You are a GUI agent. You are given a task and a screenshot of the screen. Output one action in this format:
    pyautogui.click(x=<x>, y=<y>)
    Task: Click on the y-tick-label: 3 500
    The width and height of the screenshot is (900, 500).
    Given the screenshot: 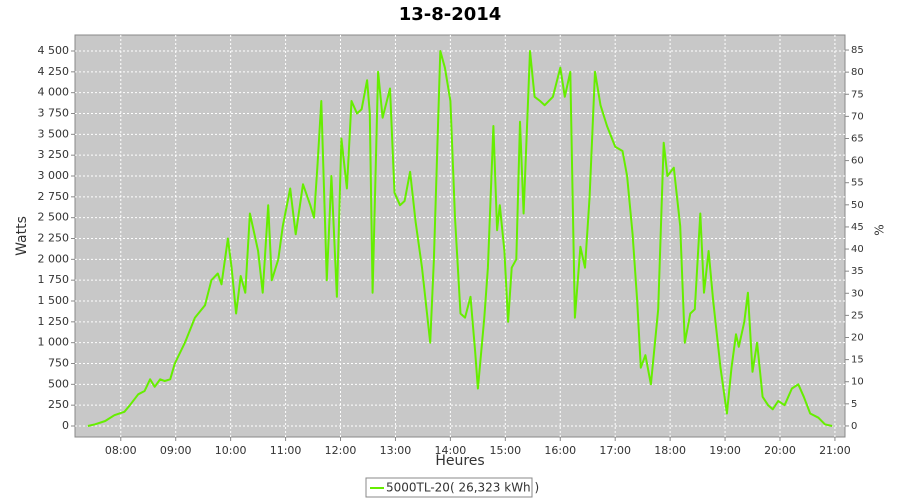 What is the action you would take?
    pyautogui.click(x=54, y=133)
    